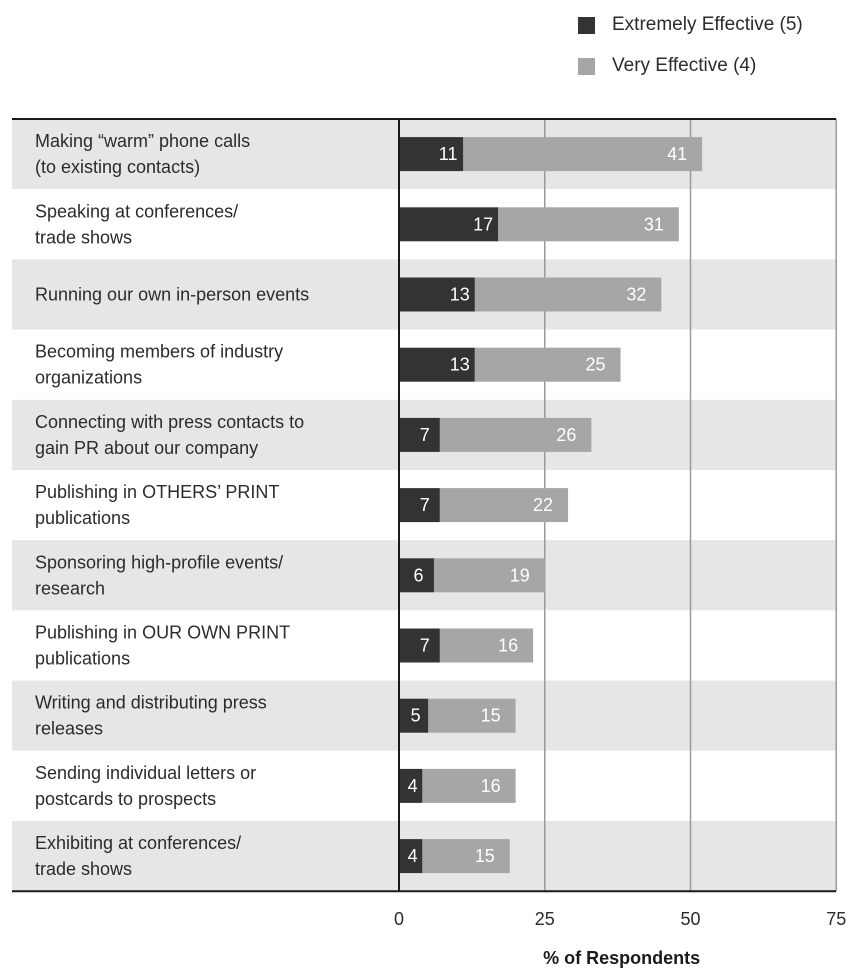 The width and height of the screenshot is (848, 974). I want to click on bar-value-label: 41, so click(677, 154).